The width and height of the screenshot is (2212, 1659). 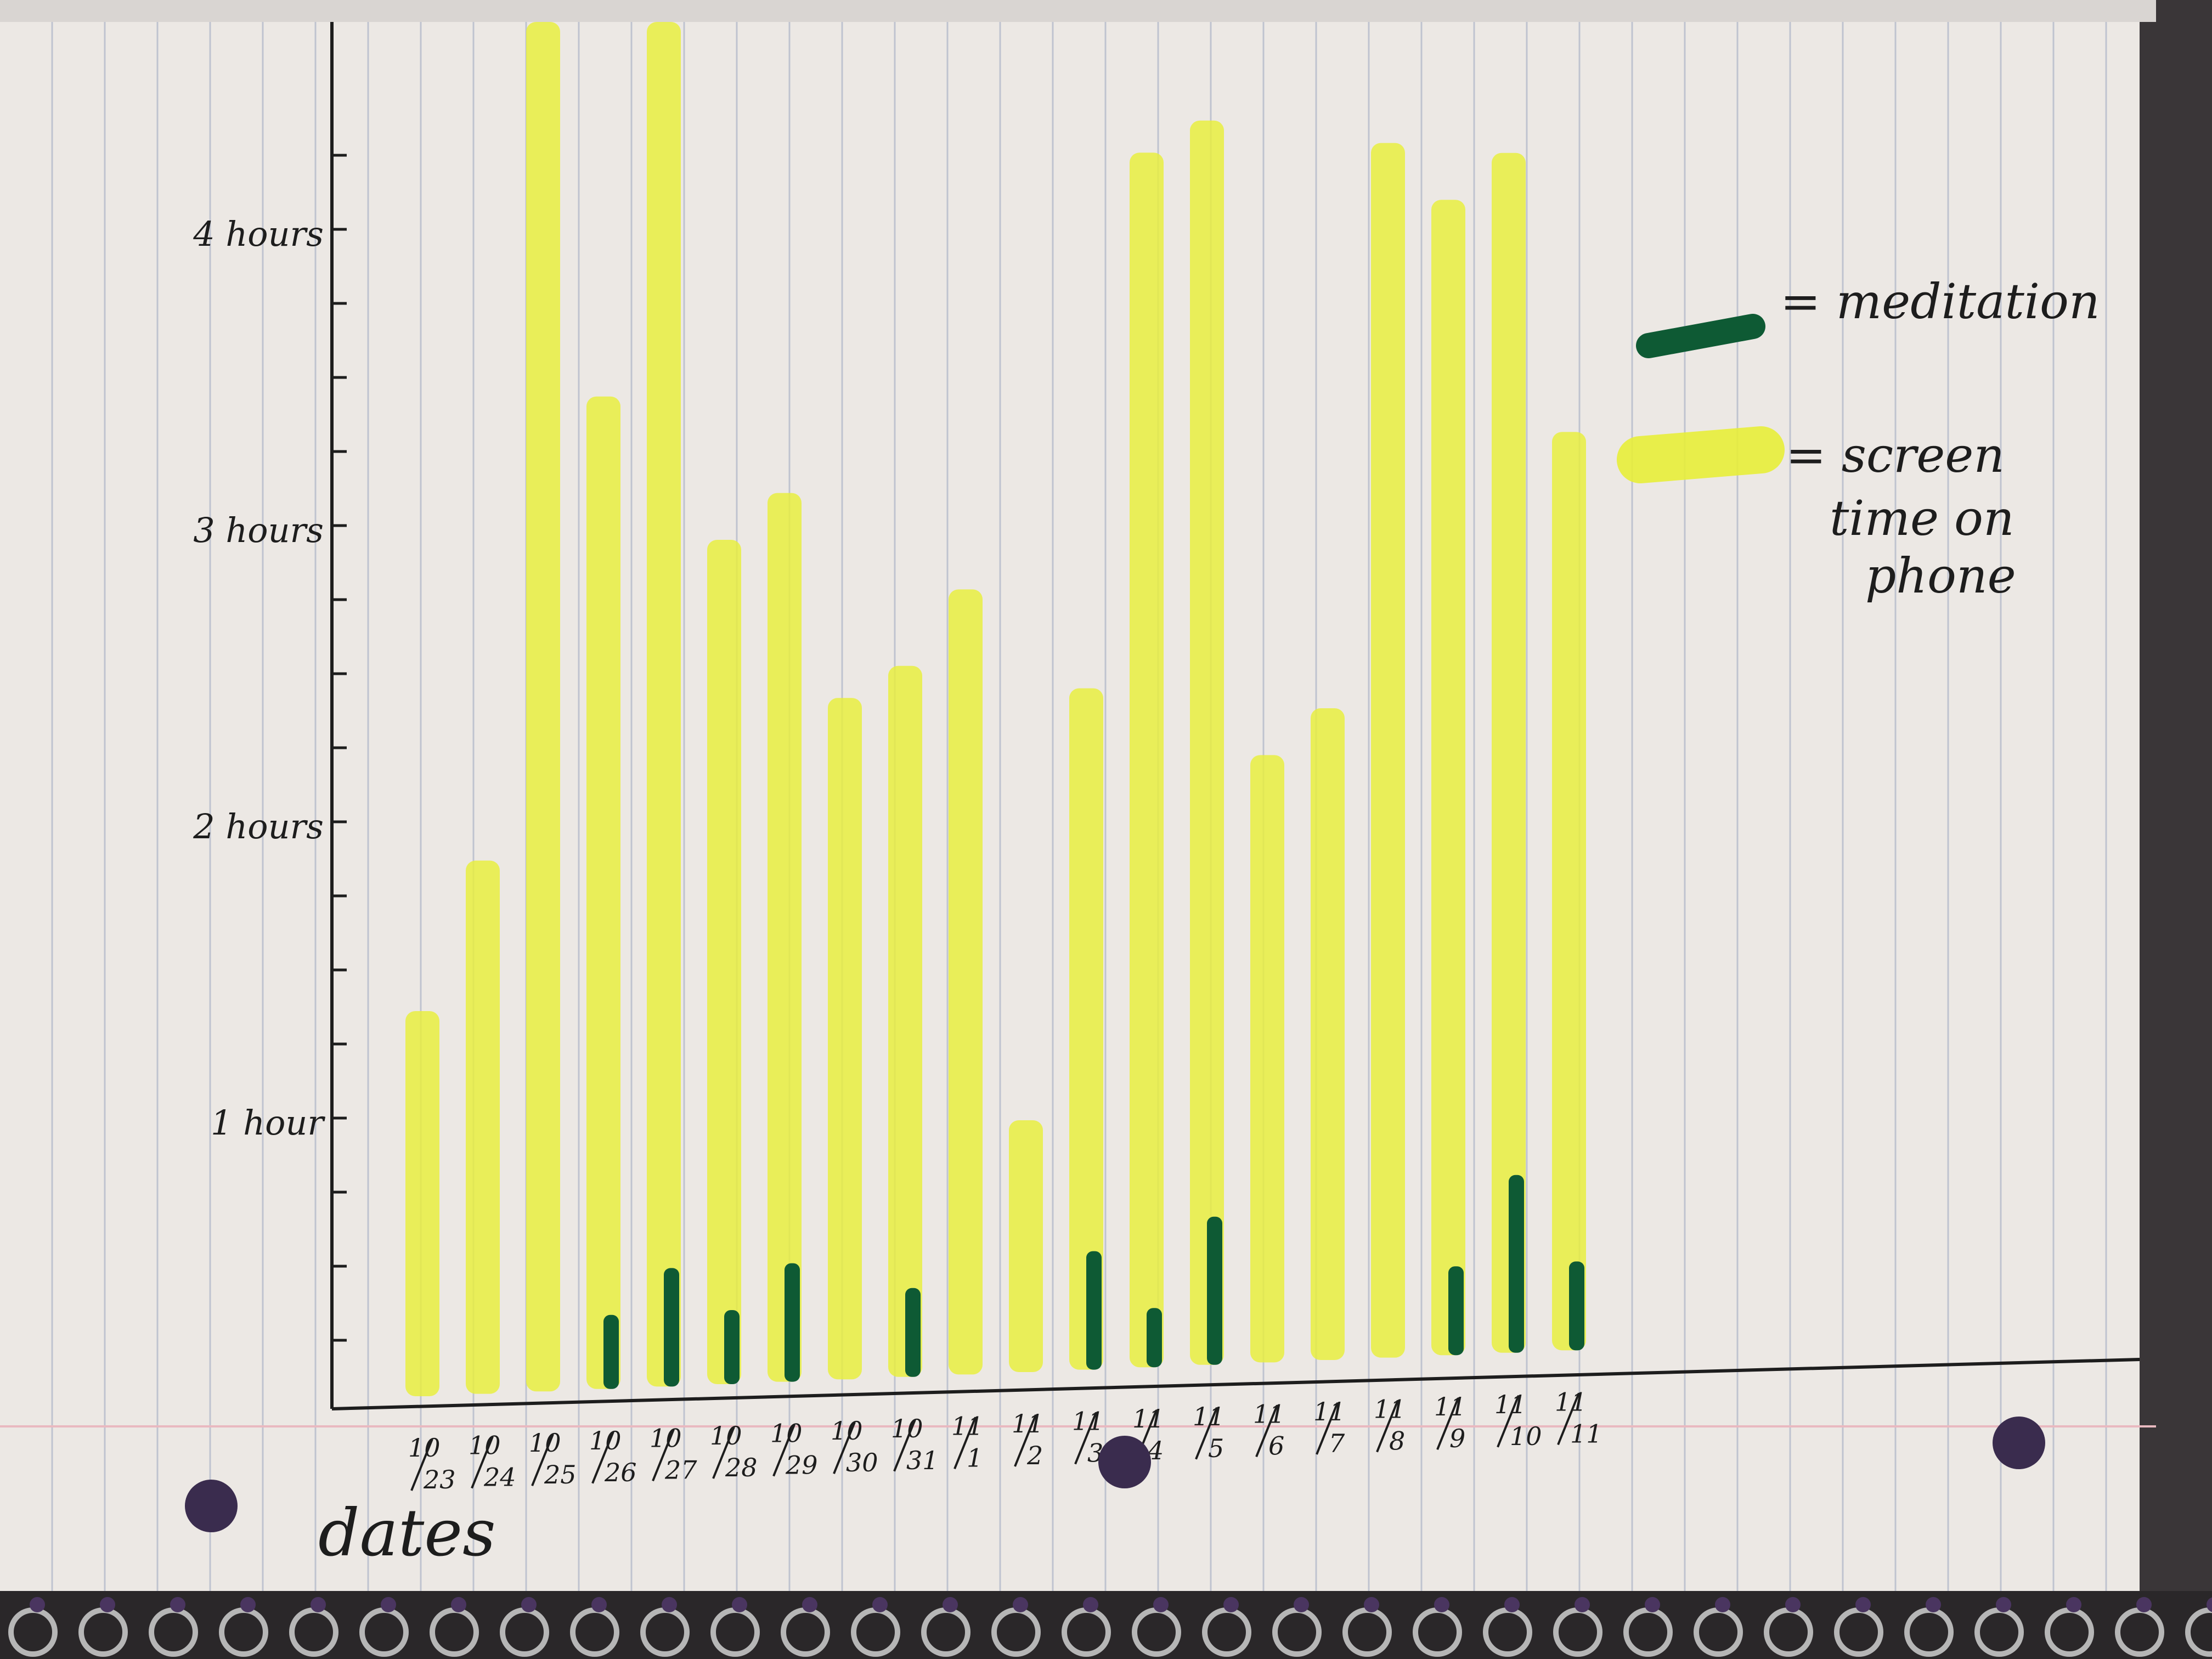 What do you see at coordinates (862, 1462) in the screenshot?
I see `x-tick-label-day: 30` at bounding box center [862, 1462].